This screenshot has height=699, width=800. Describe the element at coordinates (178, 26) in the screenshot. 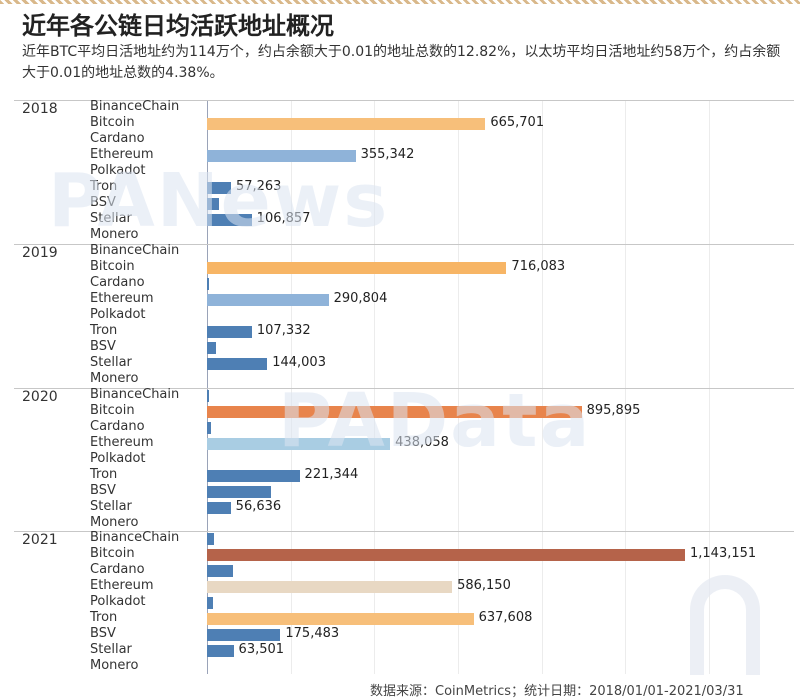

I see `page-title: 近年各公链日均活跃地址概况` at that location.